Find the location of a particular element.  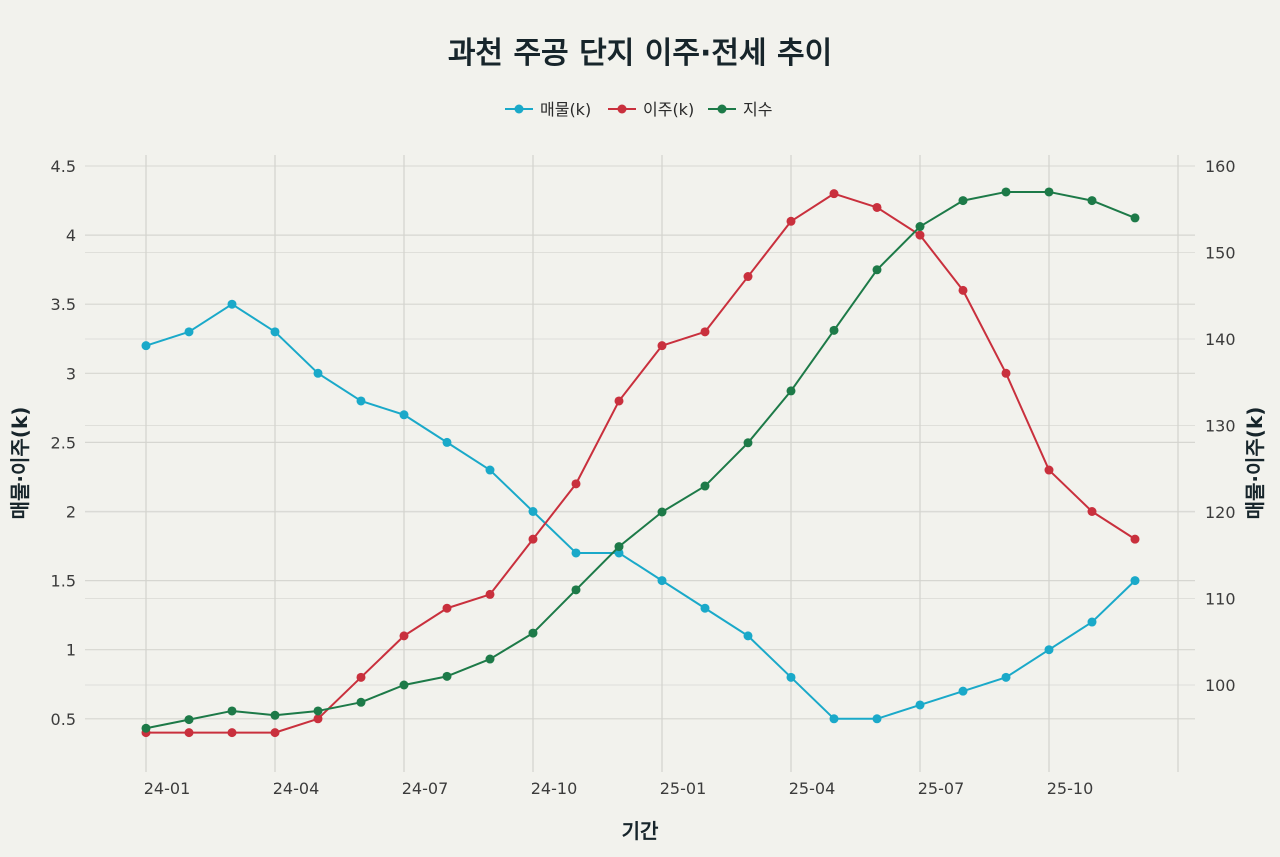

y-right-tick-label: 120 is located at coordinates (1220, 512).